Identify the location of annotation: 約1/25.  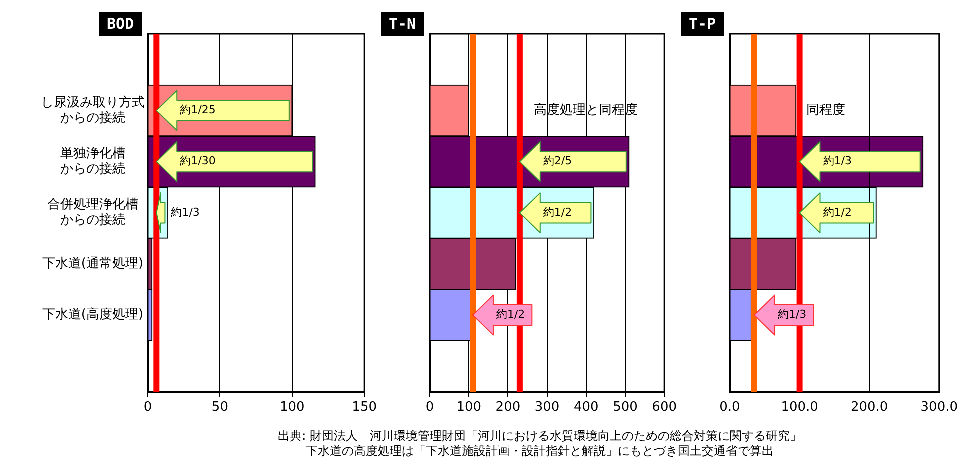
(198, 110).